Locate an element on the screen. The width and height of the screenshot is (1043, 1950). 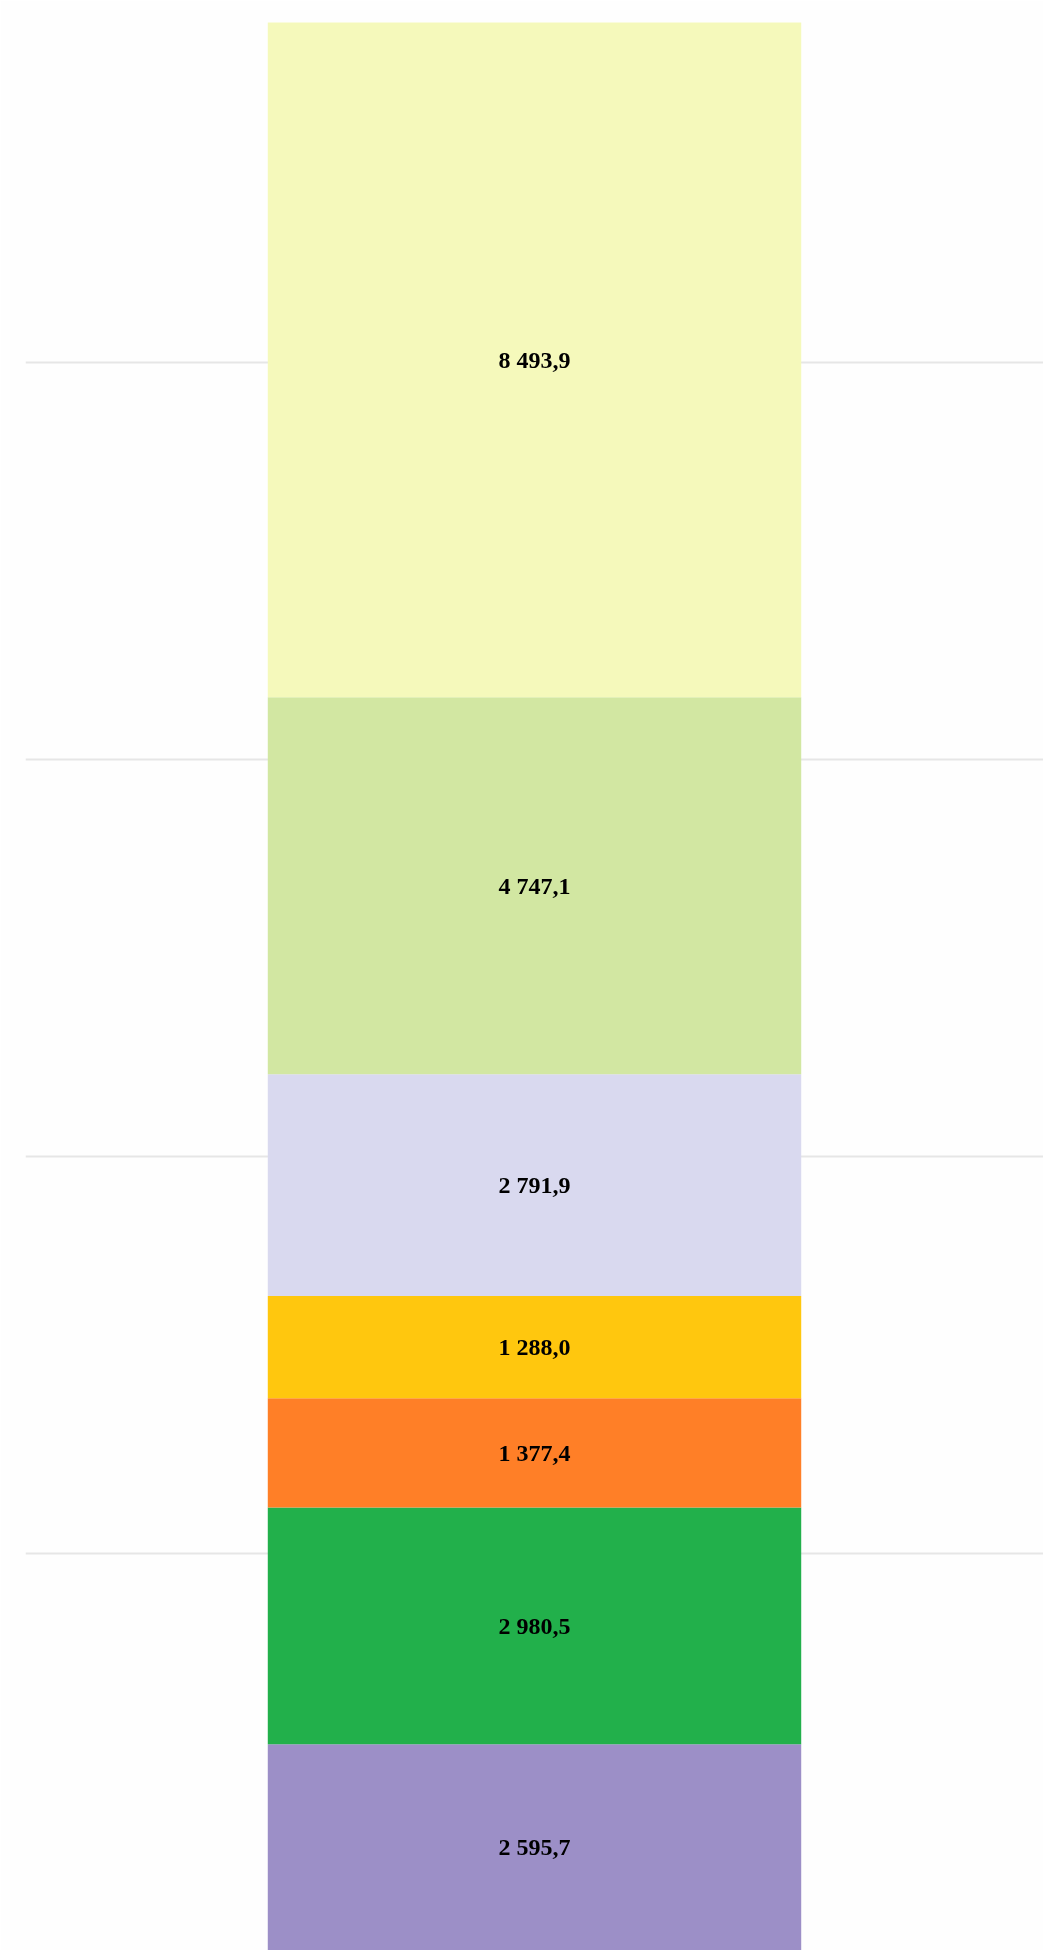
data-label: 2 980,5 is located at coordinates (534, 1625).